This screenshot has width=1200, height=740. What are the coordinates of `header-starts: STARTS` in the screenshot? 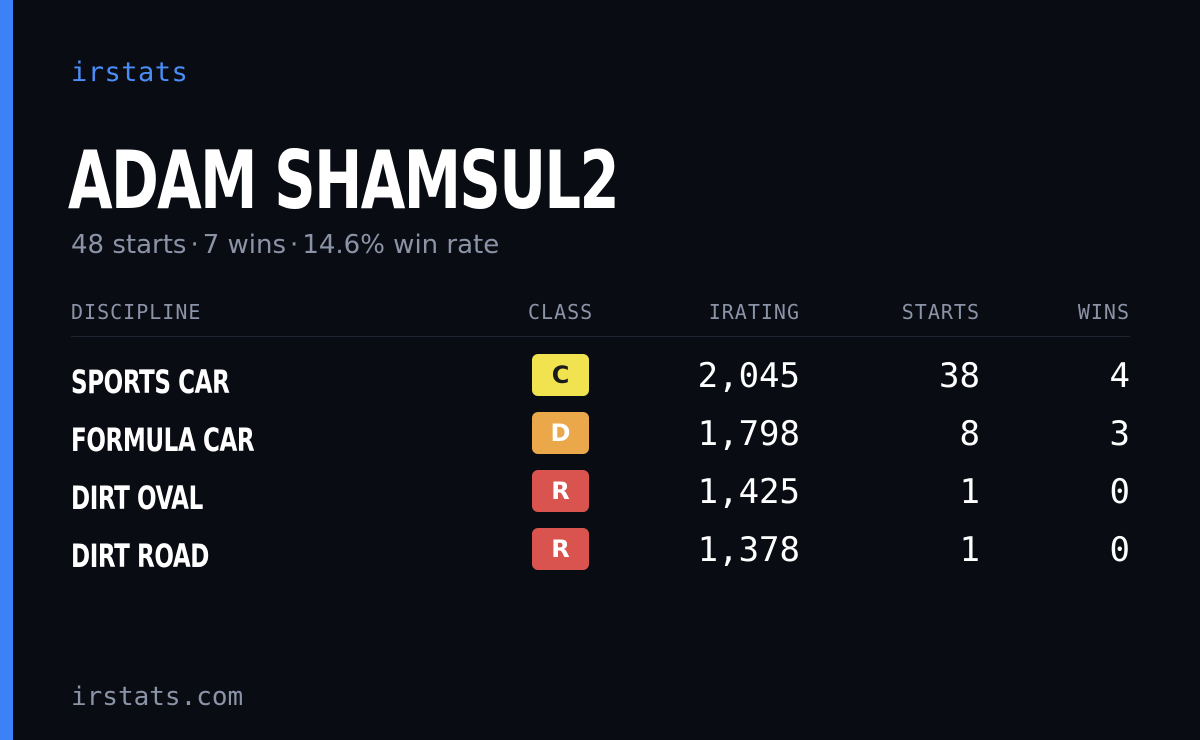 It's located at (940, 312).